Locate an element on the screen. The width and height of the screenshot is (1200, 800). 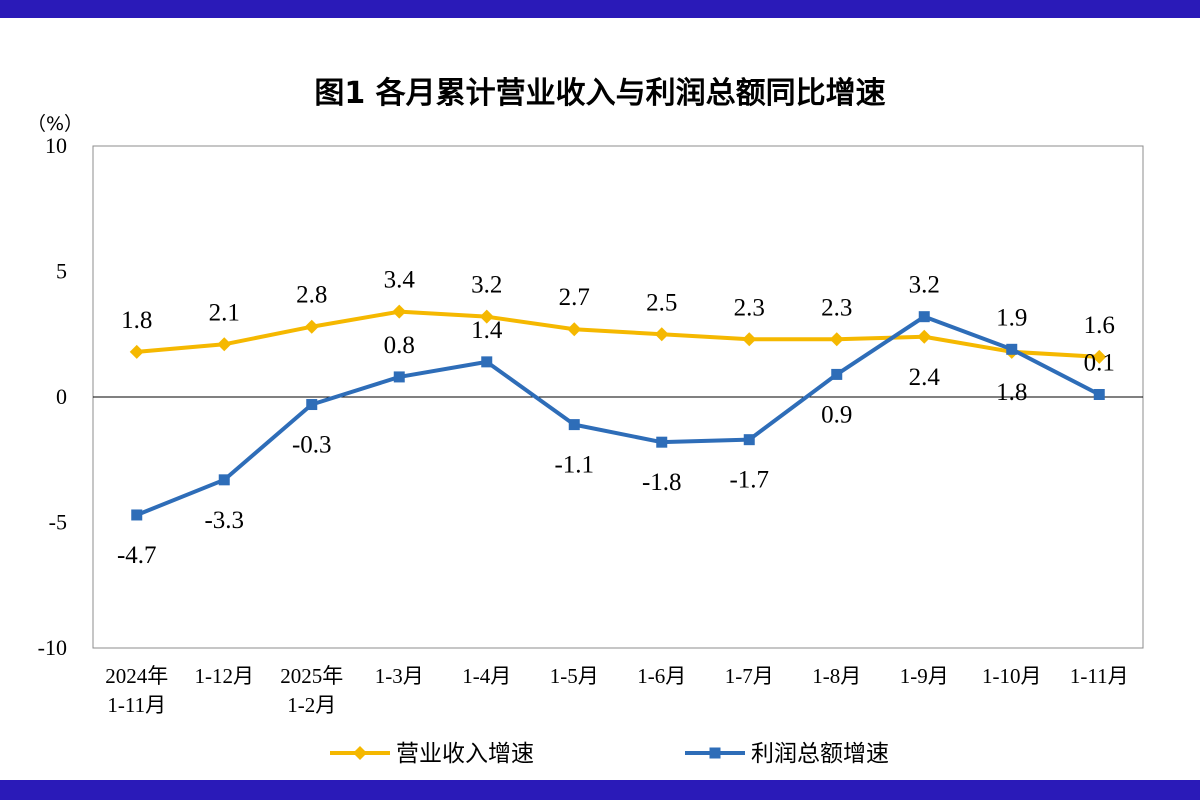
data-label: -0.3 is located at coordinates (312, 445).